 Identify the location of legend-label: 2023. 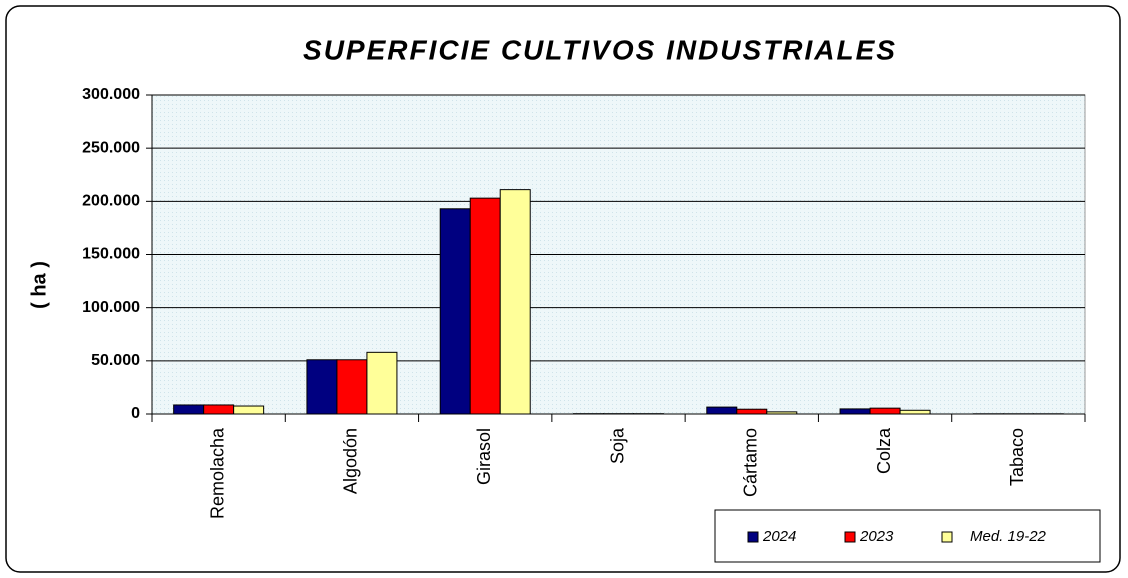
(876, 536).